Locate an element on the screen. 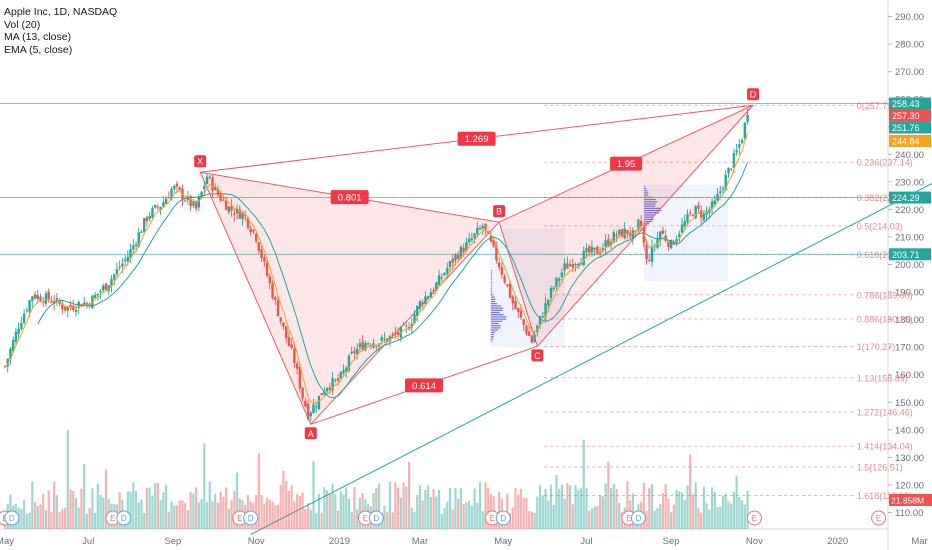  pattern-bcd-fill is located at coordinates (626, 226).